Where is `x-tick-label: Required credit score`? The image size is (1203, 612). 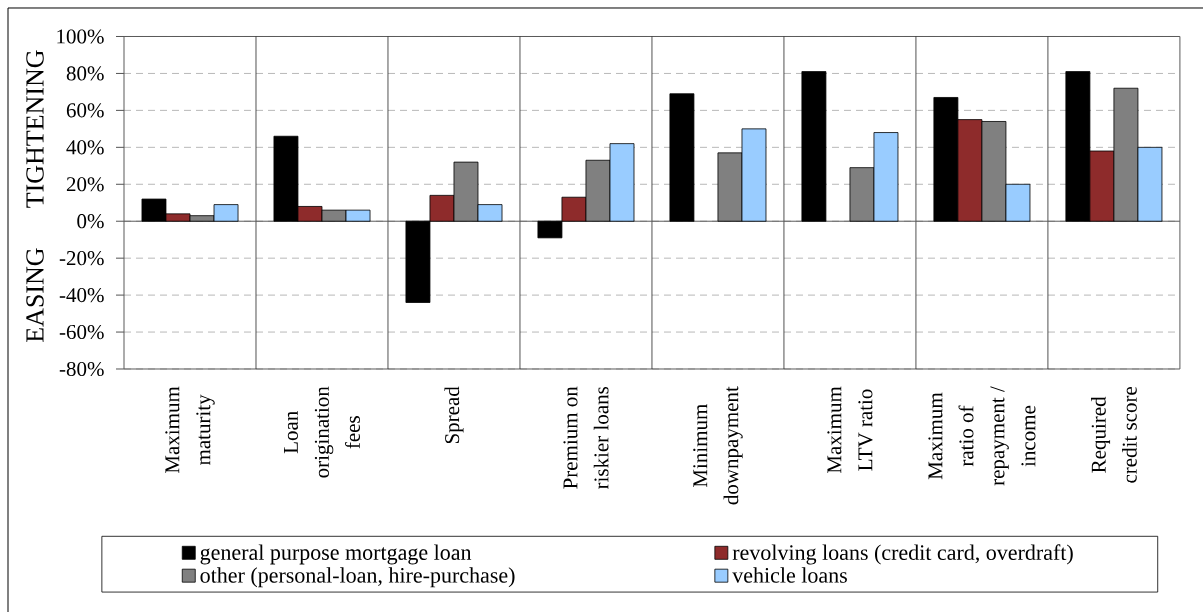
x-tick-label: Required credit score is located at coordinates (1114, 434).